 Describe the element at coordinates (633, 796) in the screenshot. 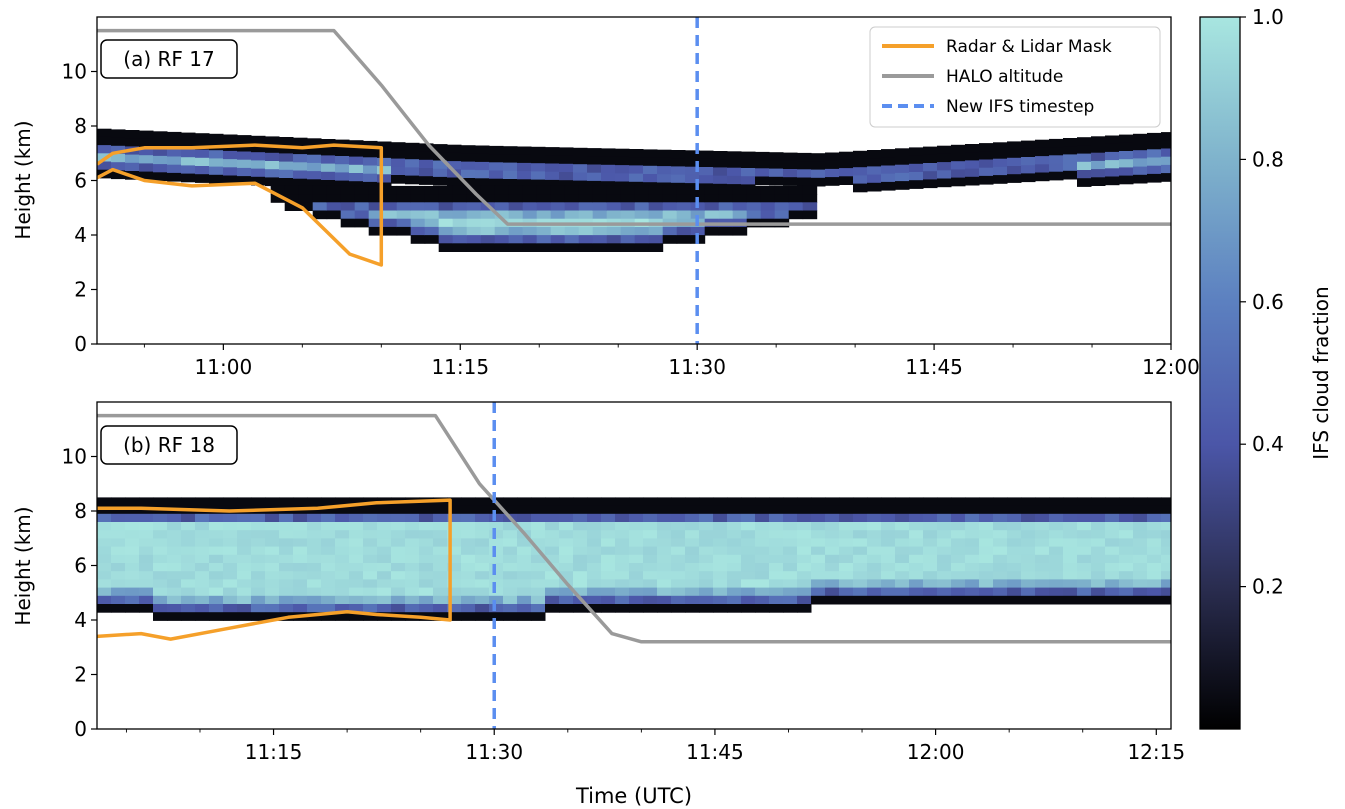

I see `x-axis-label: Time (UTC)` at that location.